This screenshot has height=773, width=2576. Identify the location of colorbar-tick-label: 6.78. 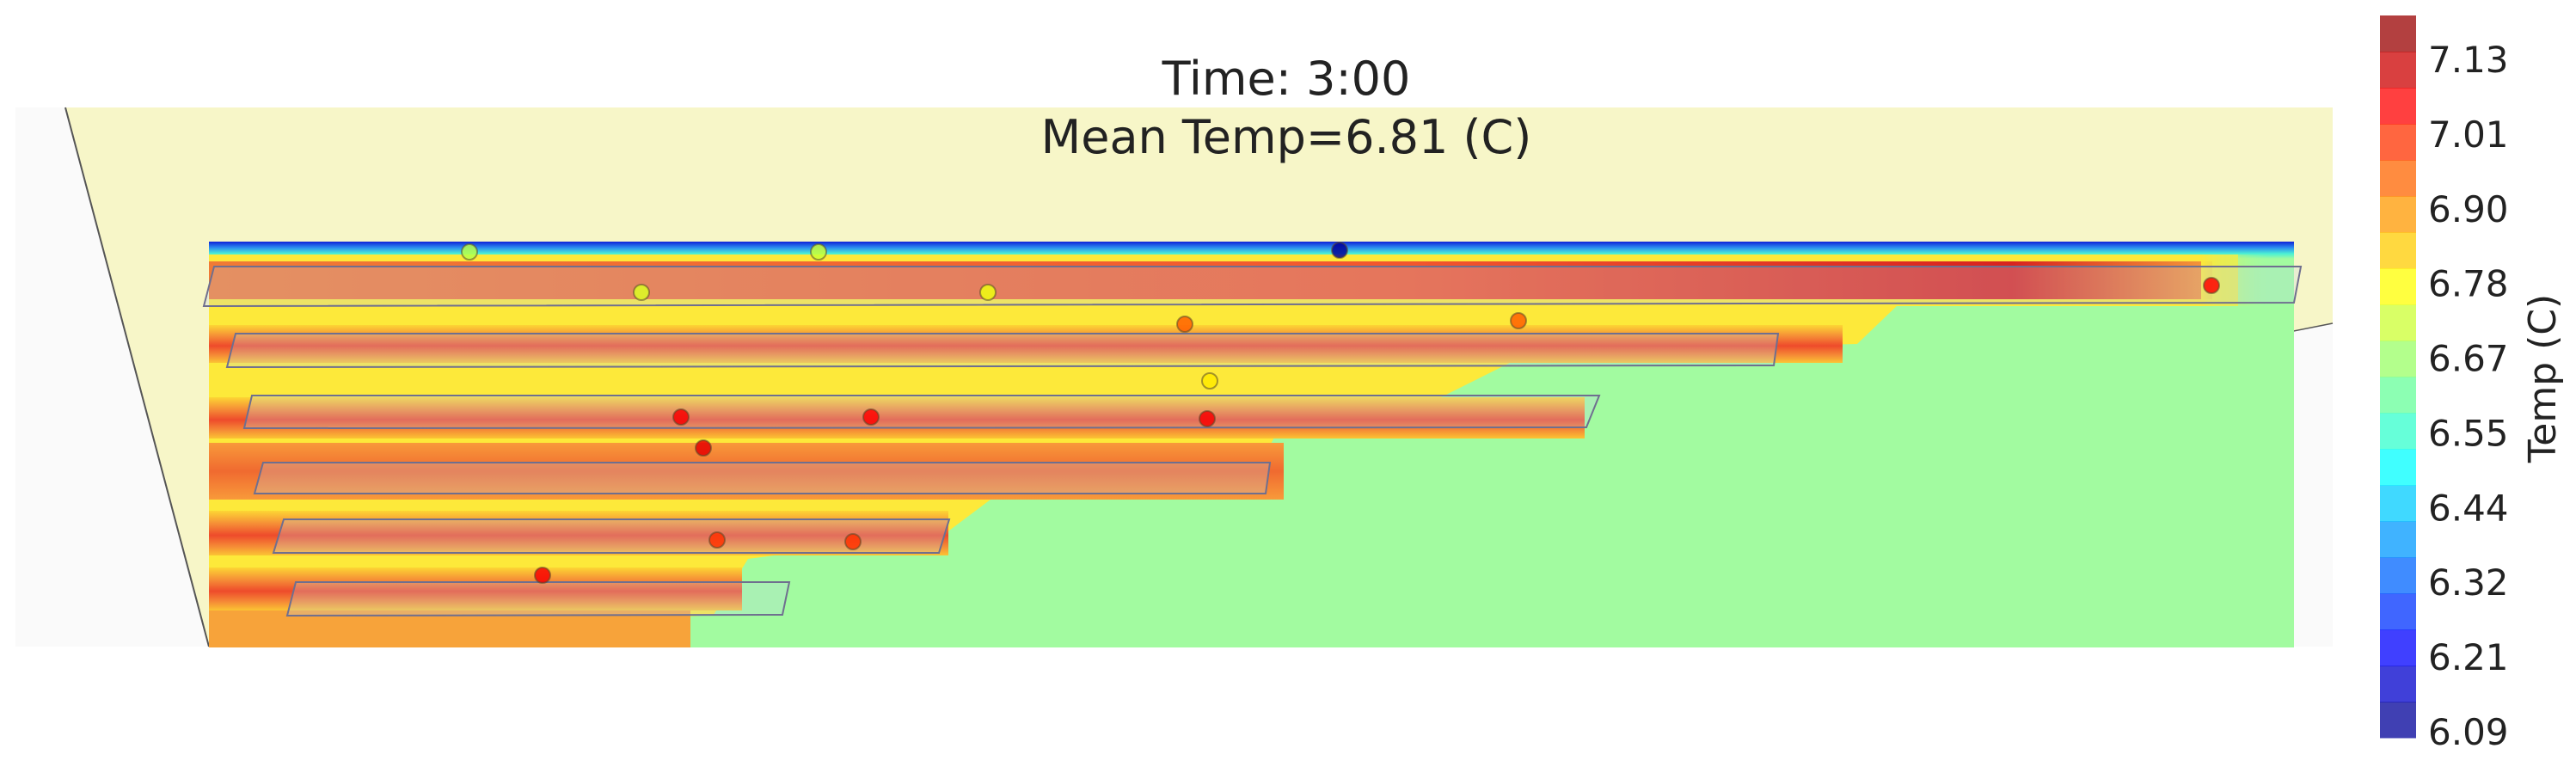
(2468, 284).